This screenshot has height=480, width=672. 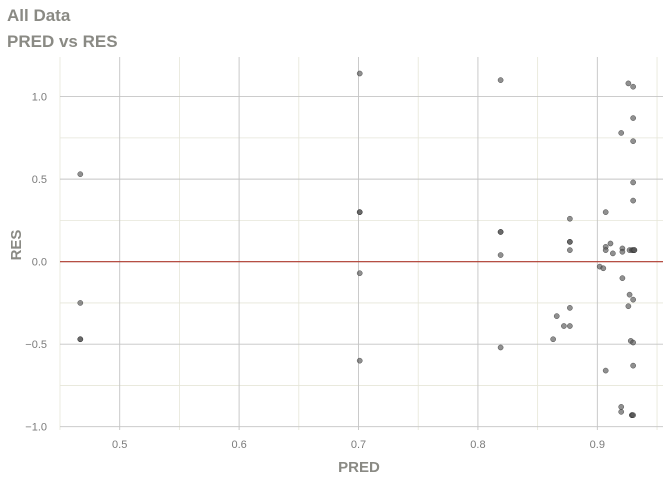 What do you see at coordinates (238, 445) in the screenshot?
I see `x-tick-label: 0.6` at bounding box center [238, 445].